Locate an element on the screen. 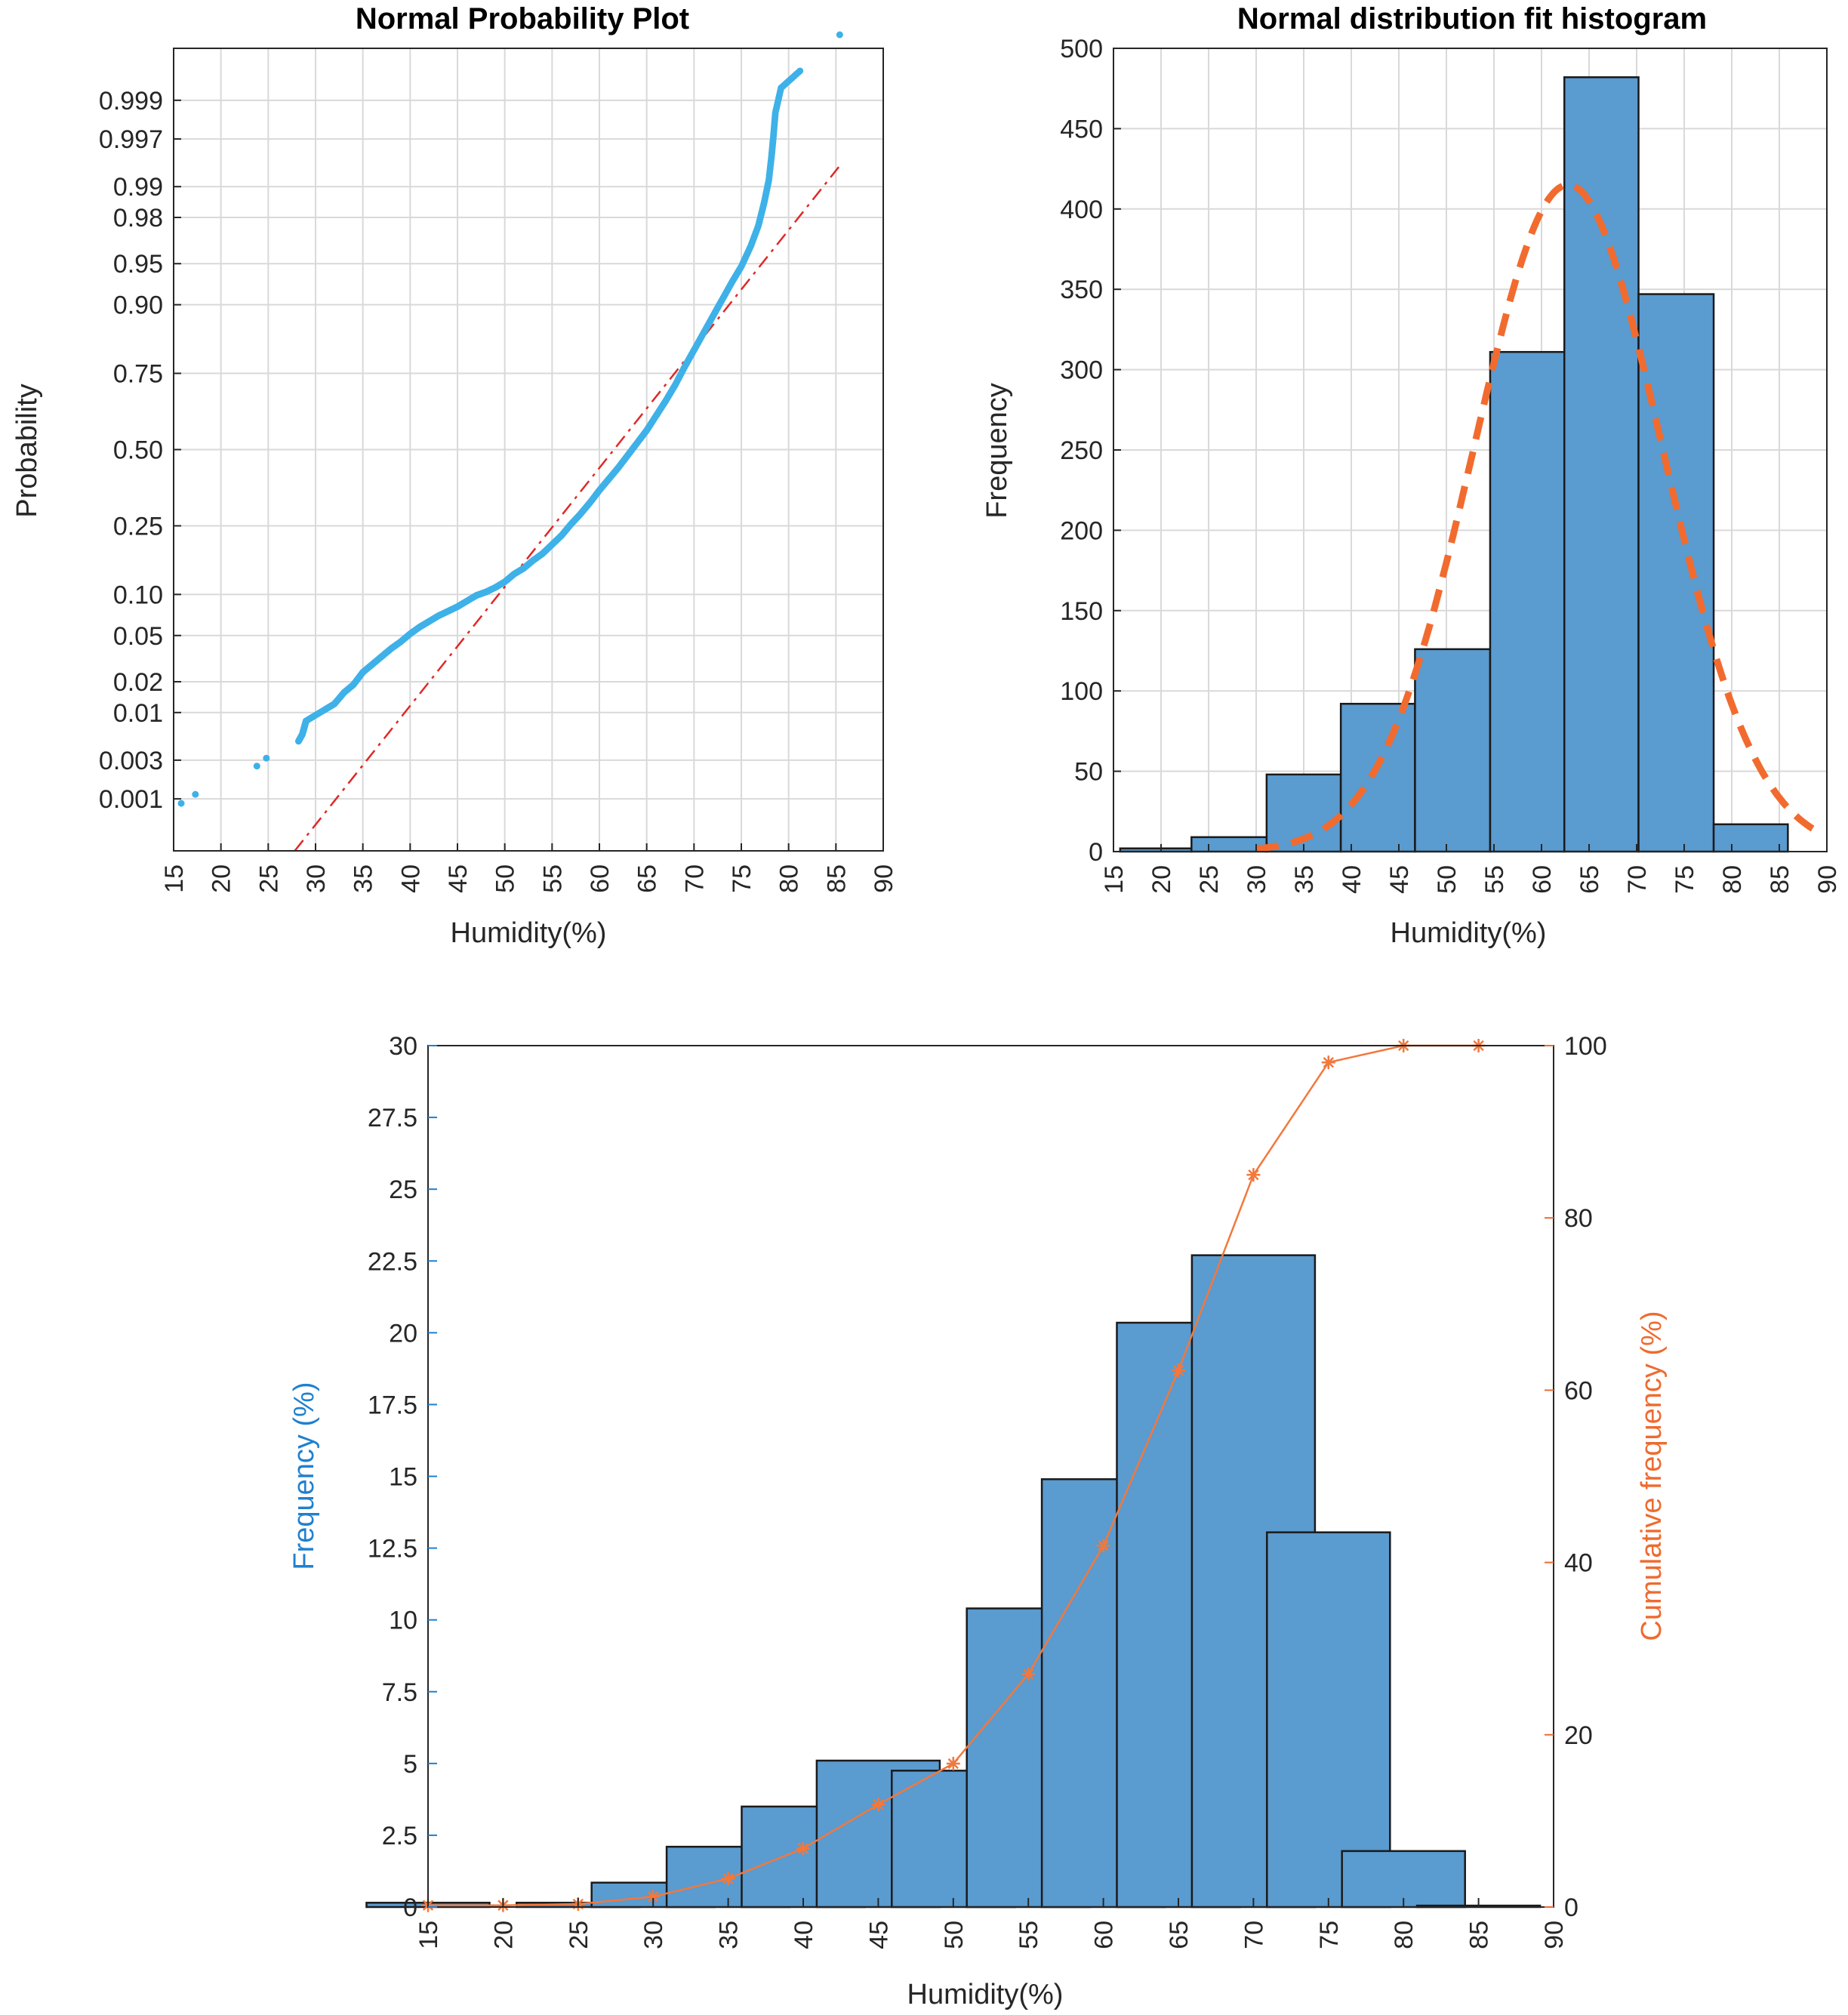 The height and width of the screenshot is (2015, 1848). cumhist-bar is located at coordinates (1403, 1879).